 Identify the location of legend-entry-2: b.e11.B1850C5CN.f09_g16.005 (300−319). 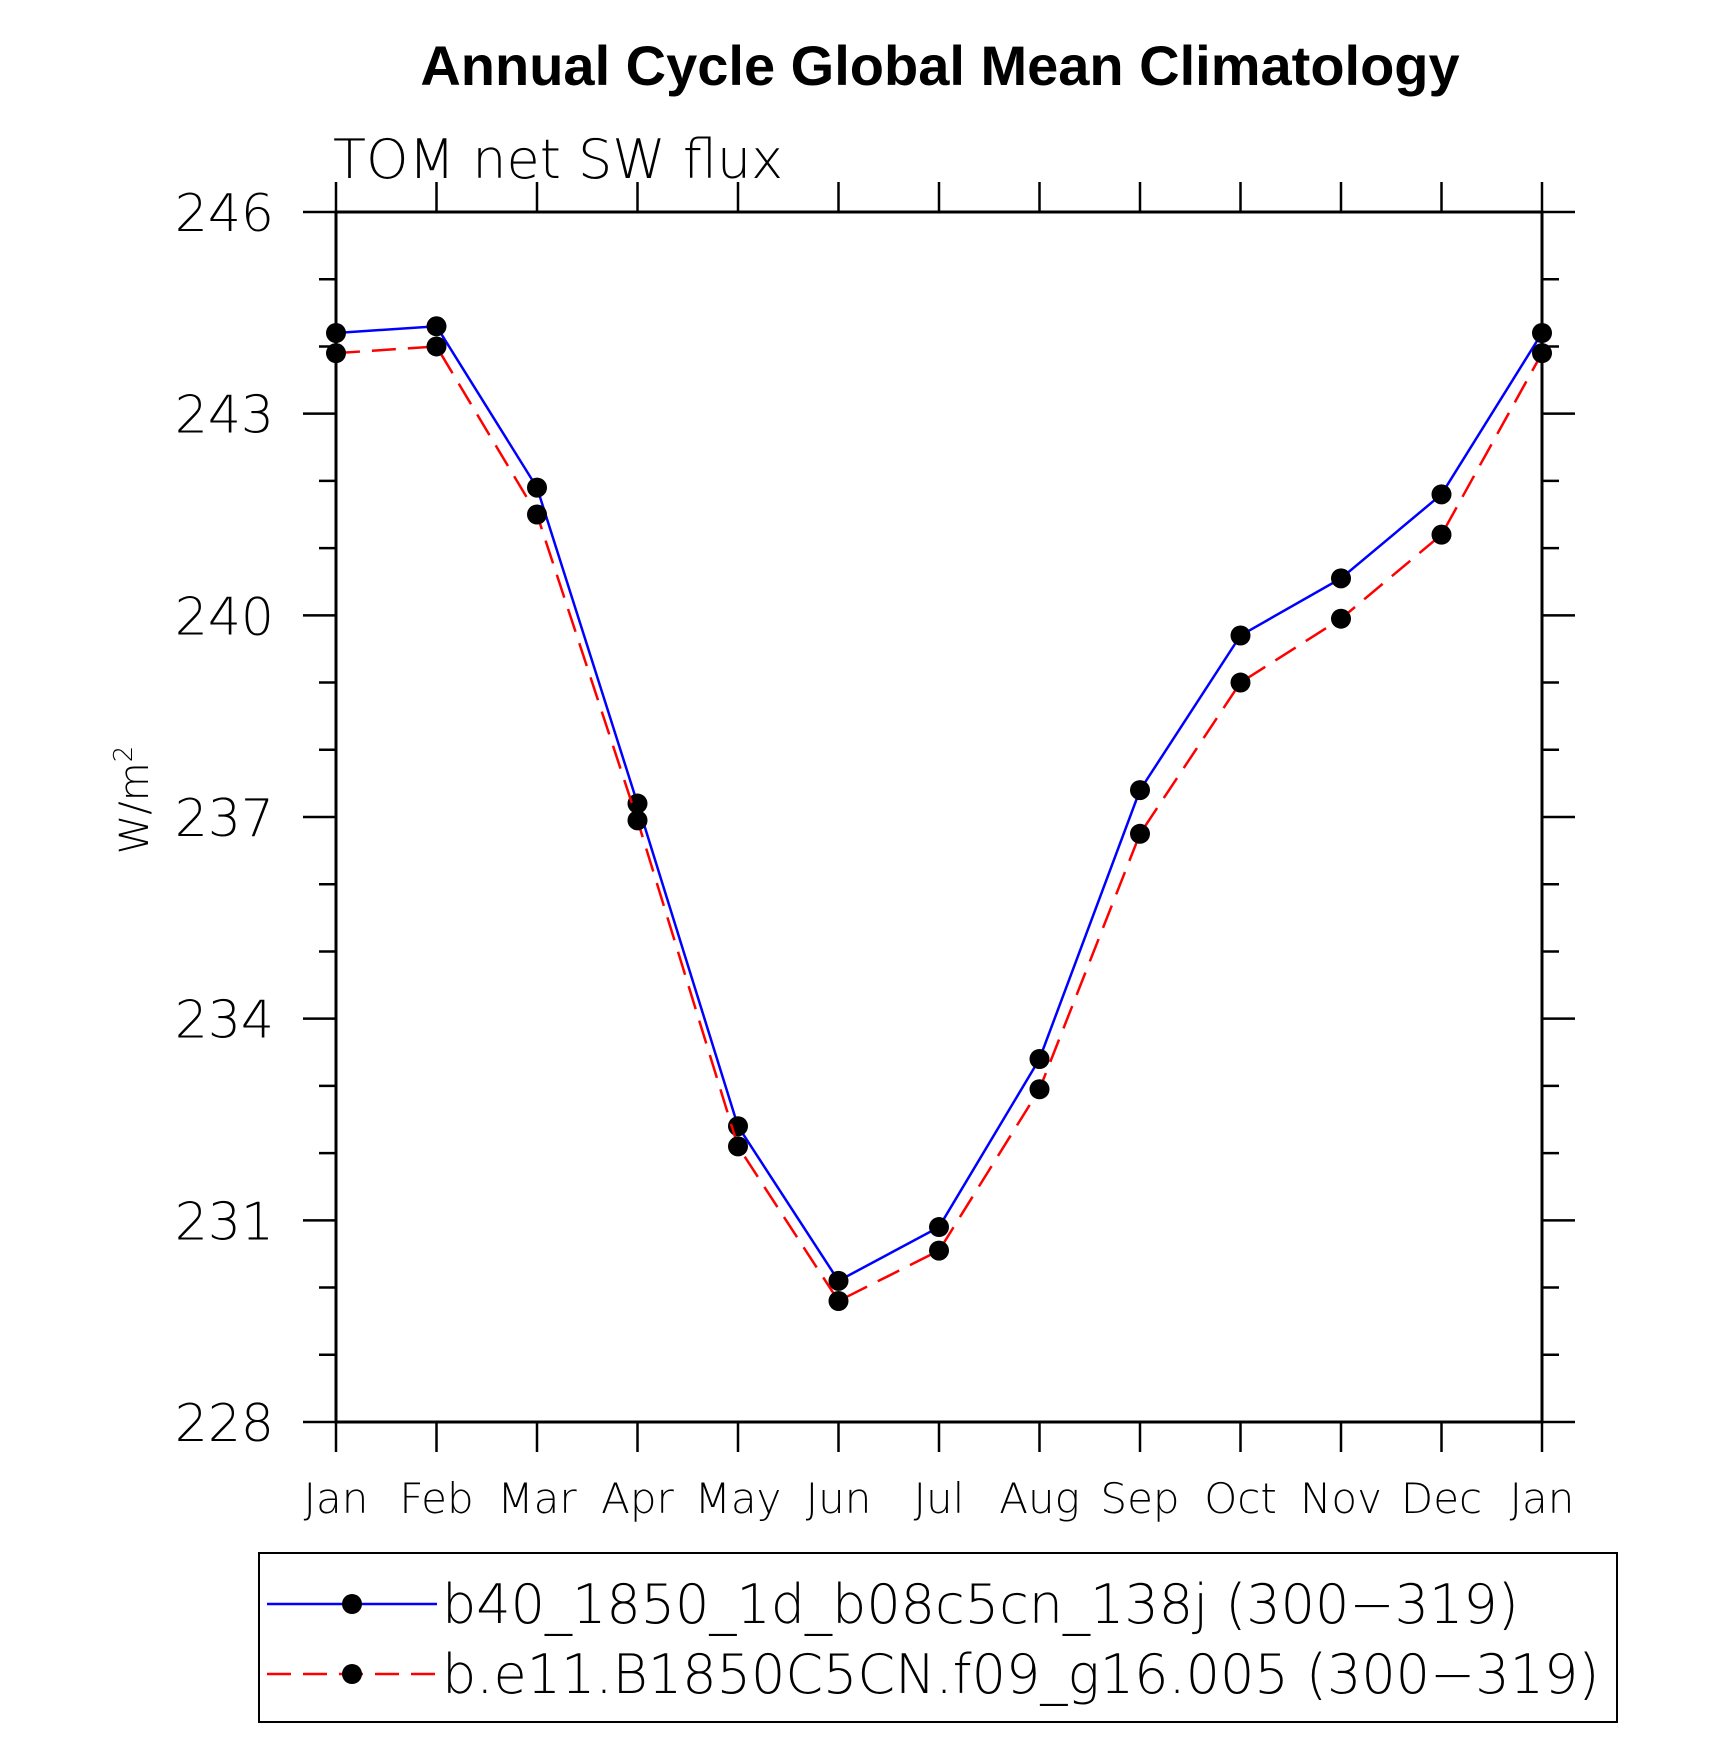
(933, 1674).